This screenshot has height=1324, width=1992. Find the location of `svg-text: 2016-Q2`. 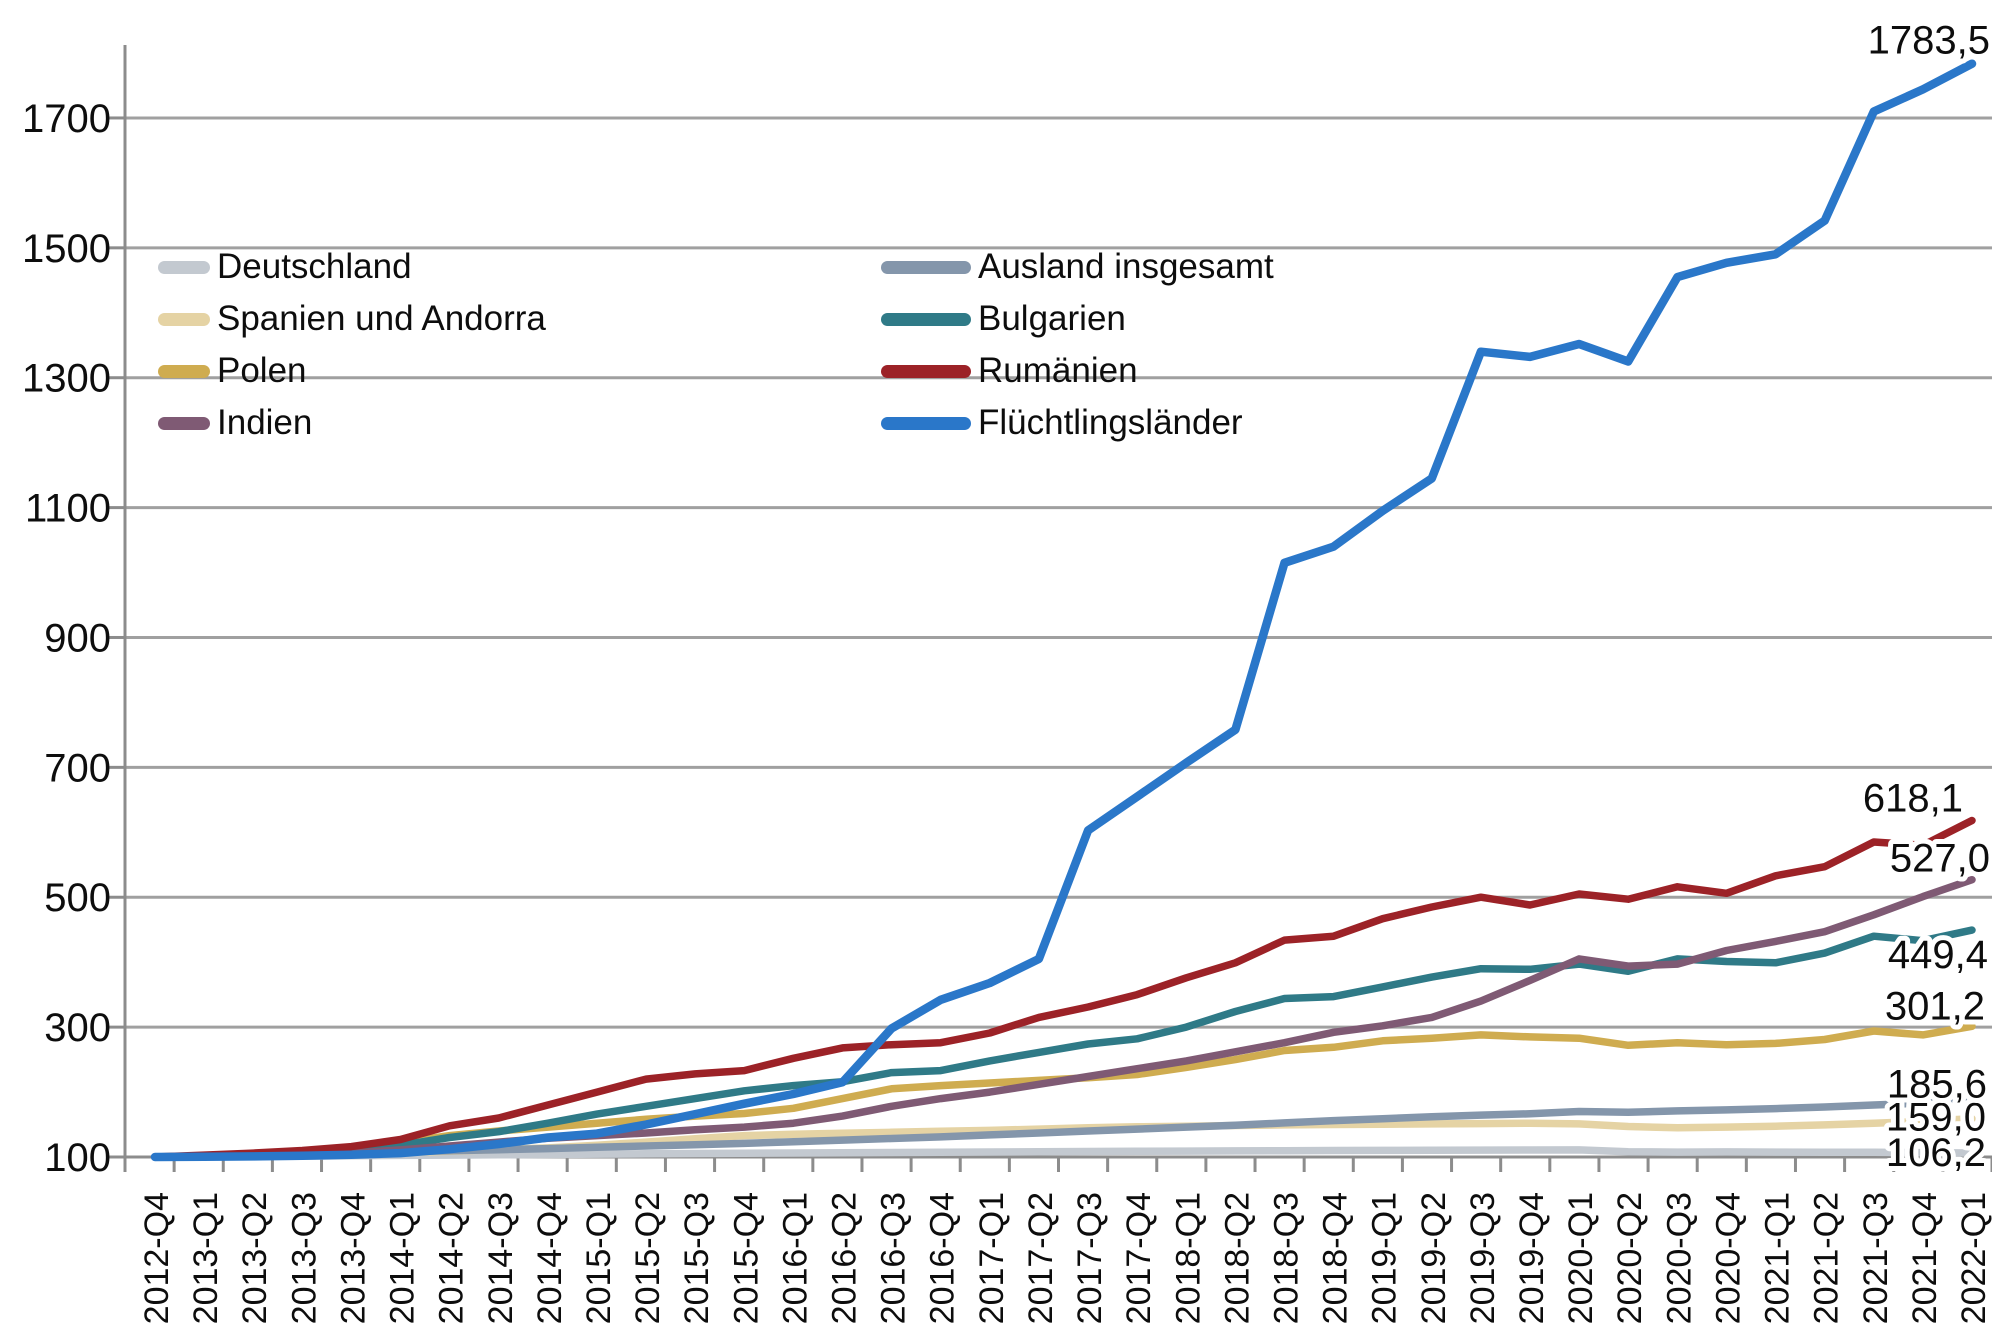

svg-text: 2016-Q2 is located at coordinates (845, 1258).